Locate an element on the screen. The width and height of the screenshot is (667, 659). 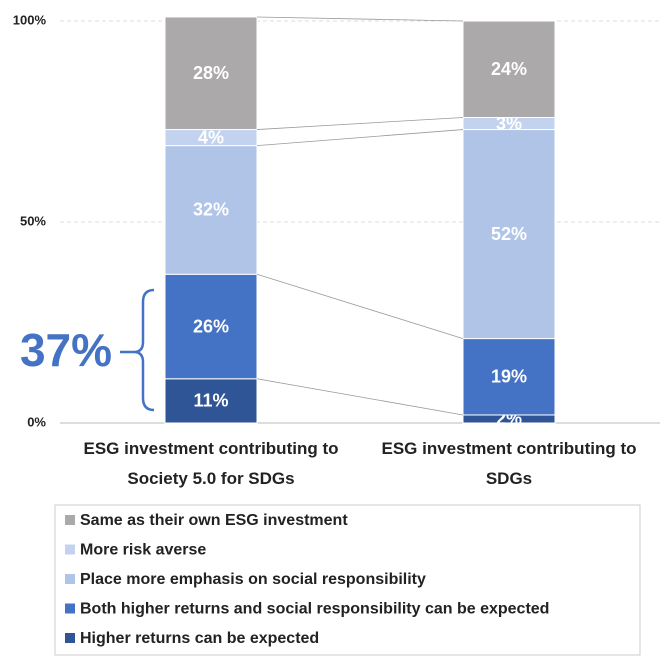
data-label: 19% is located at coordinates (509, 377).